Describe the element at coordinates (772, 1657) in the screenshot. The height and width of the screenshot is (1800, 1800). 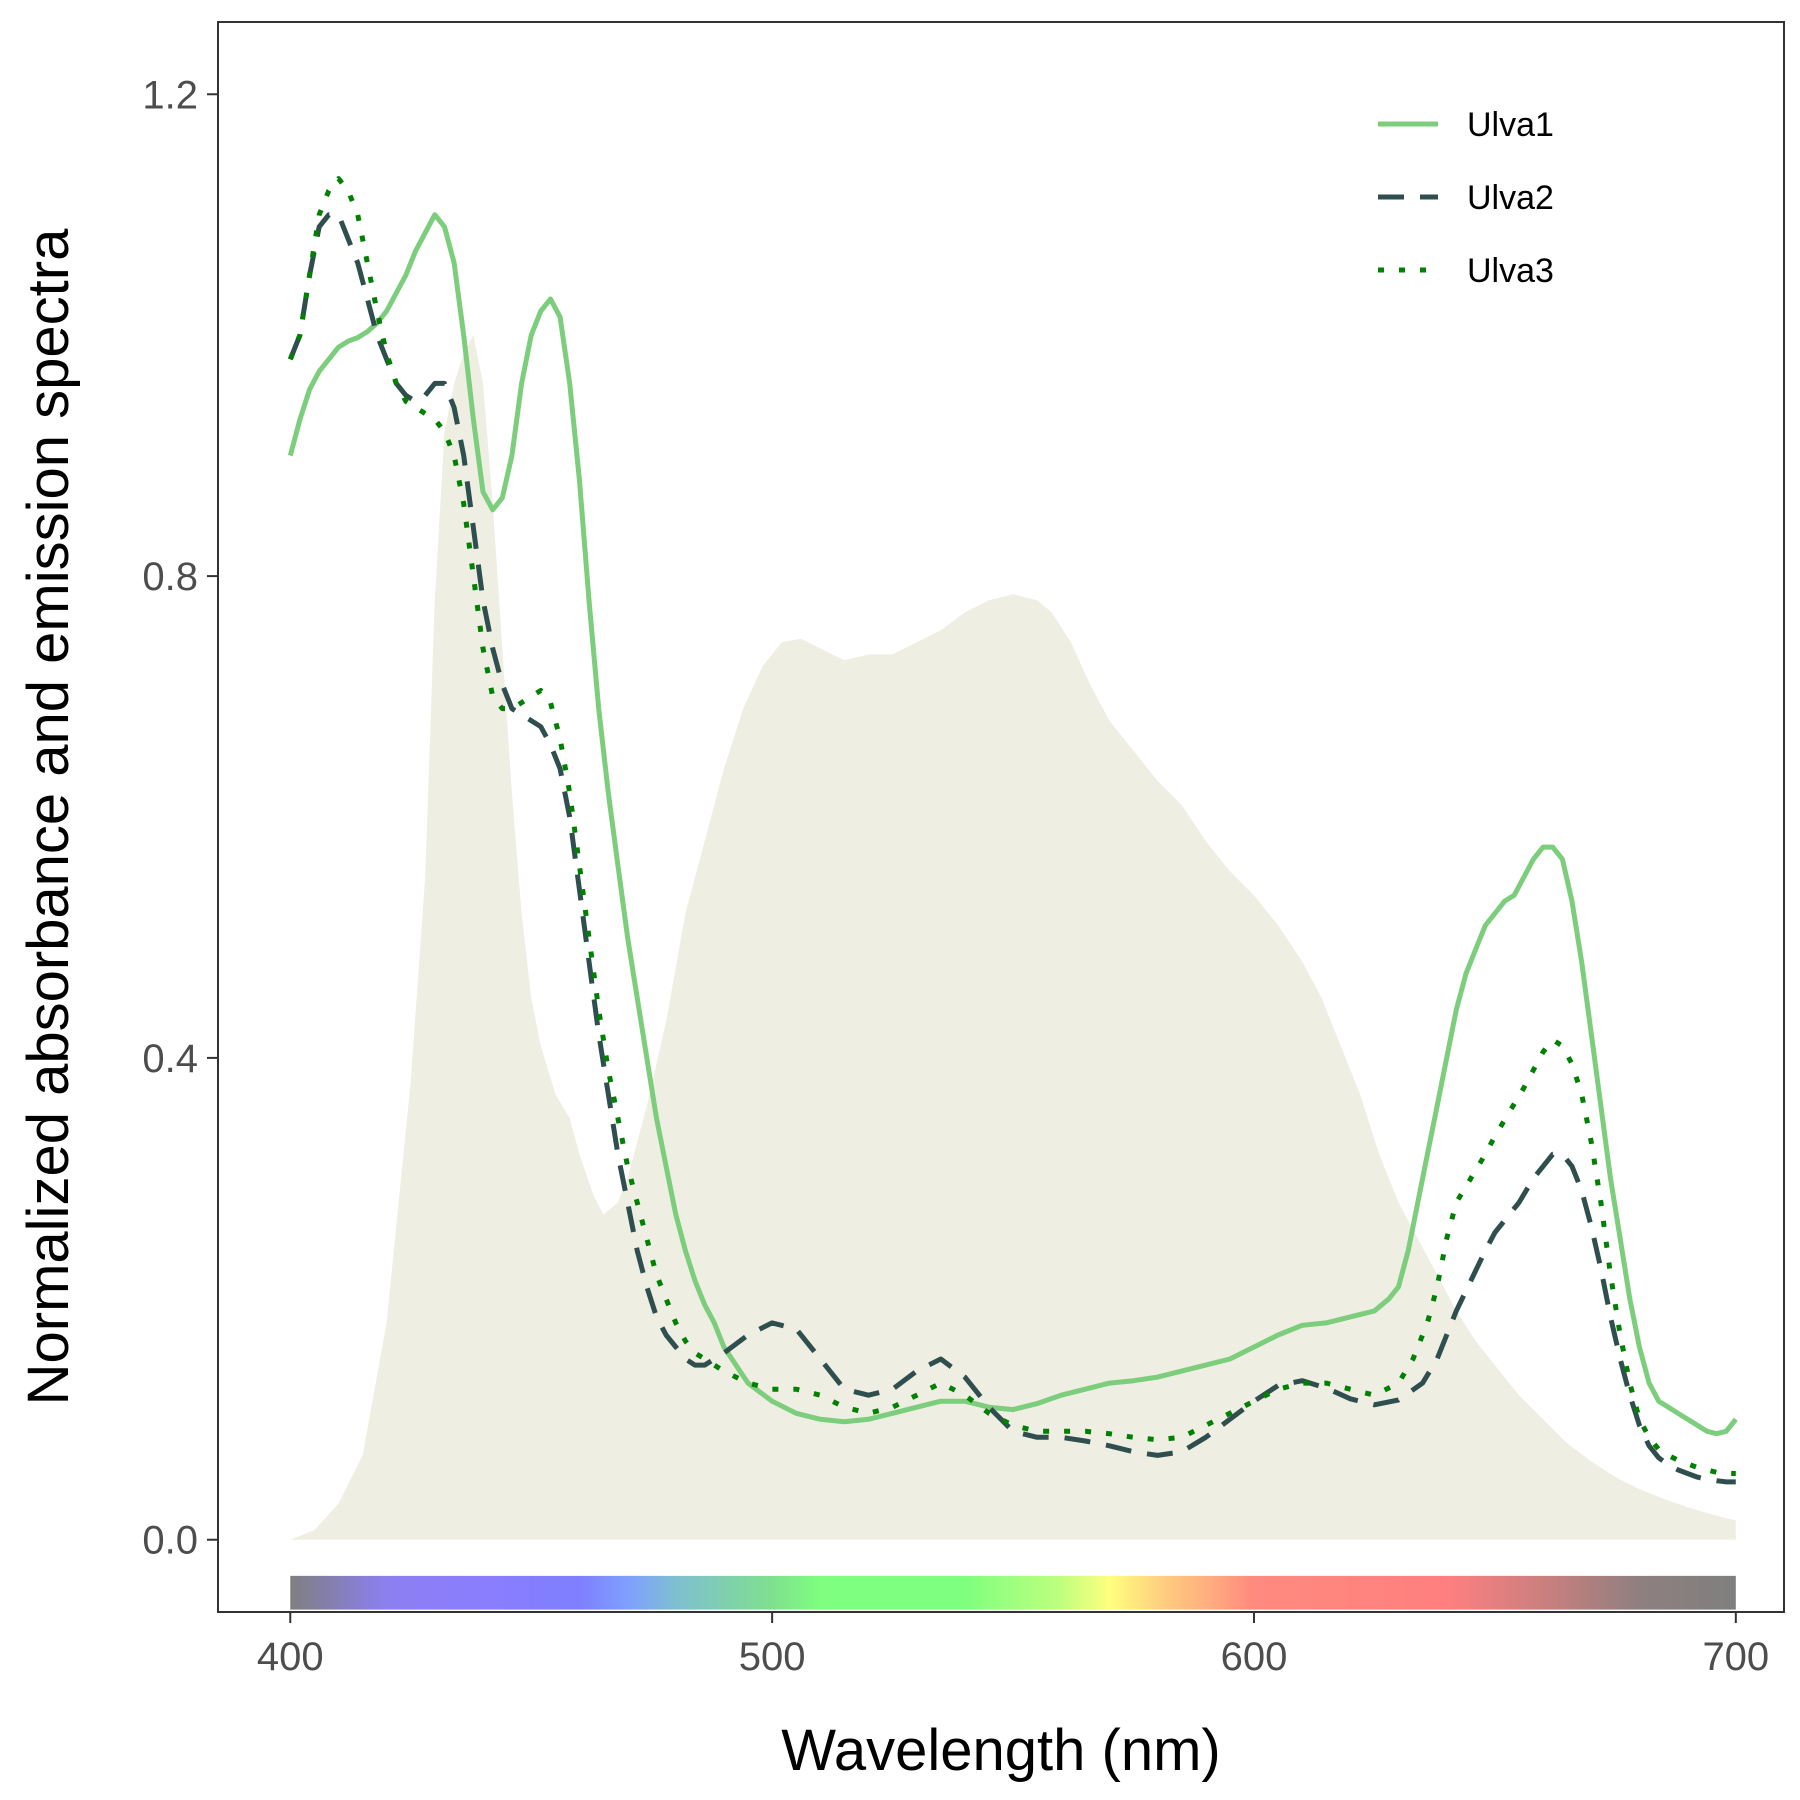
I see `x-tick-label: 500` at that location.